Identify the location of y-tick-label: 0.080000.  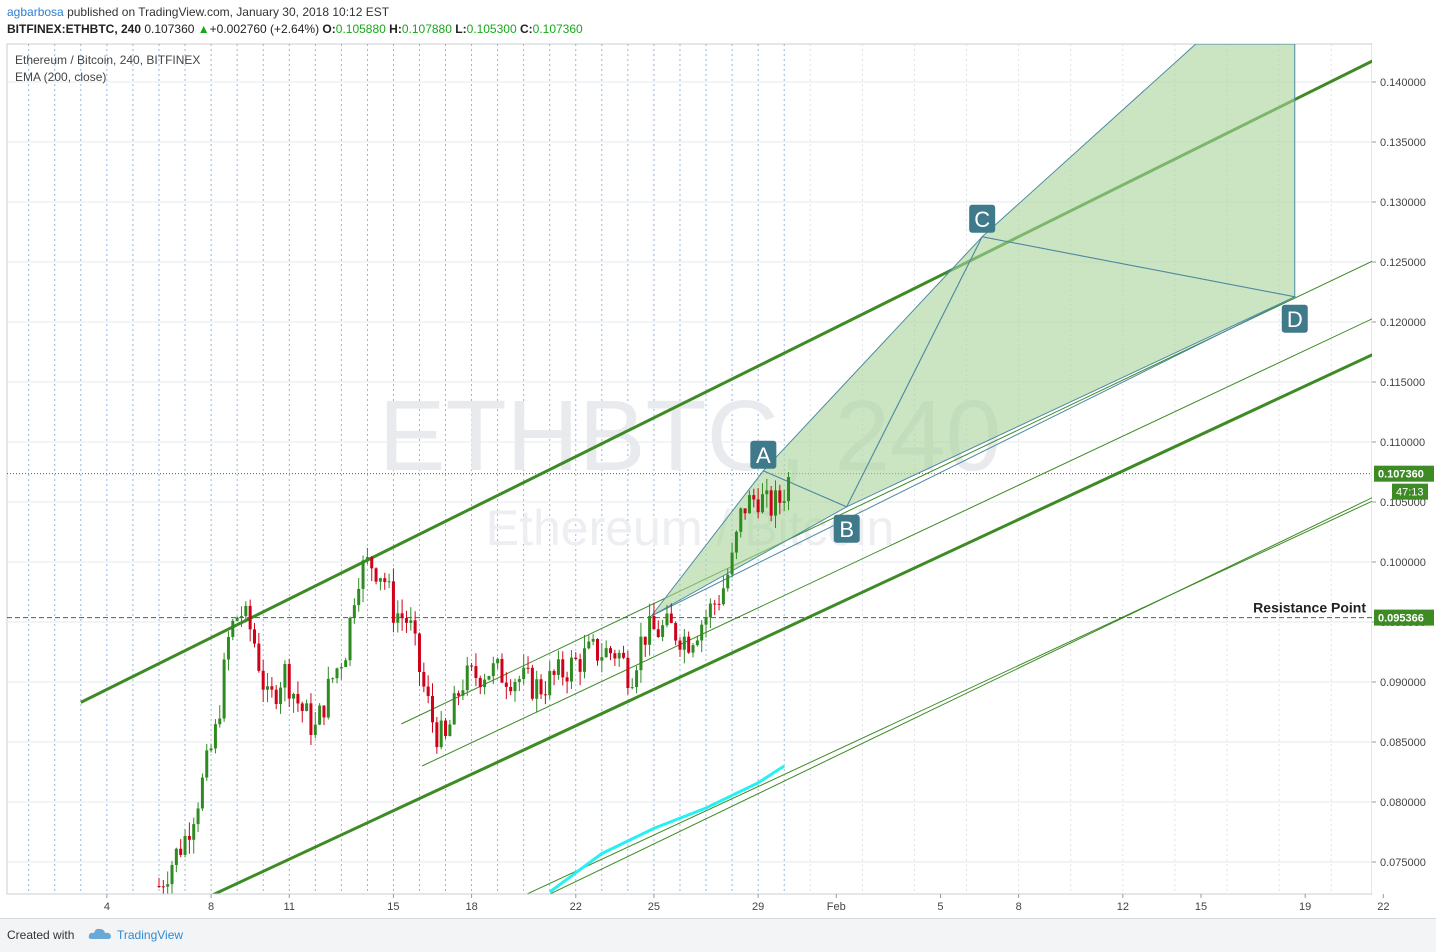
(1403, 803).